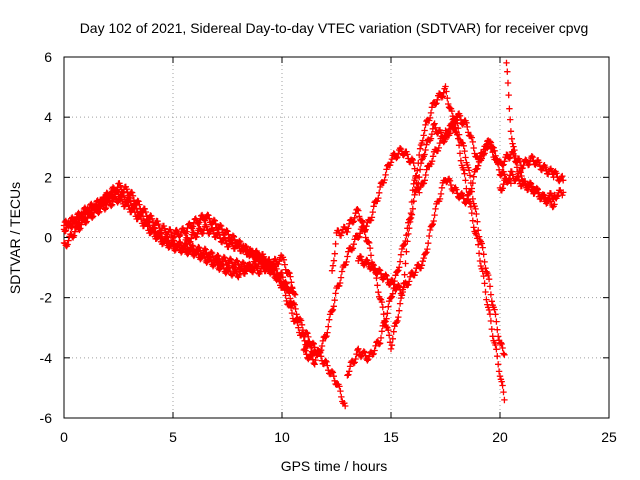 The height and width of the screenshot is (480, 640). What do you see at coordinates (334, 466) in the screenshot?
I see `x-axis-label: GPS time / hours` at bounding box center [334, 466].